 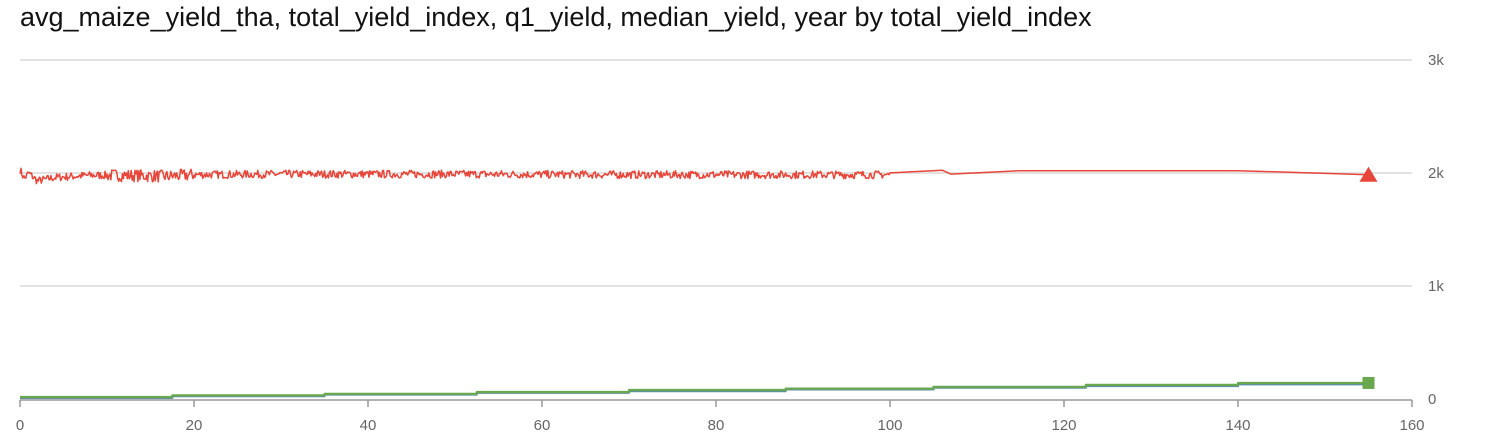 I want to click on x-tick-label: 100, so click(x=889, y=425).